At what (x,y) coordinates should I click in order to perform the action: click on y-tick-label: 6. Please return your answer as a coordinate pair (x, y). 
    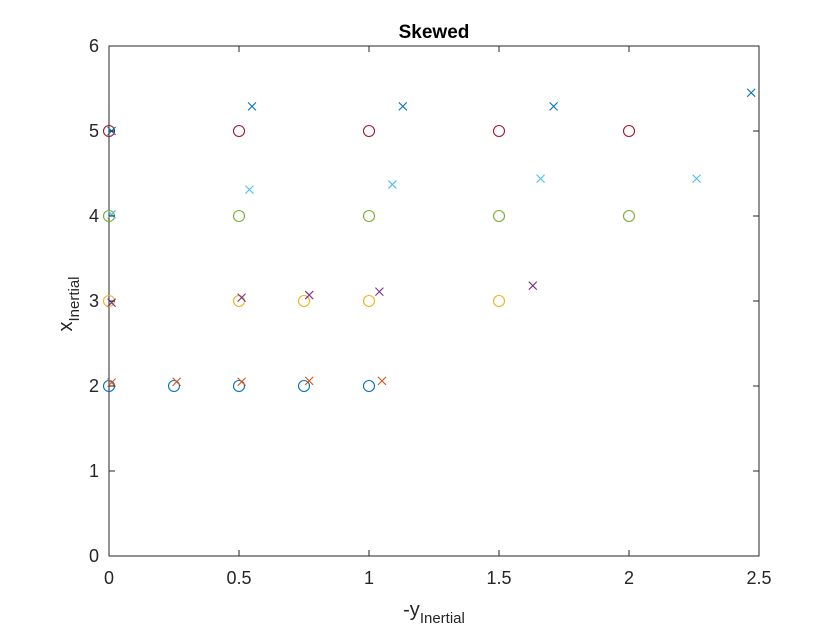
    Looking at the image, I should click on (94, 46).